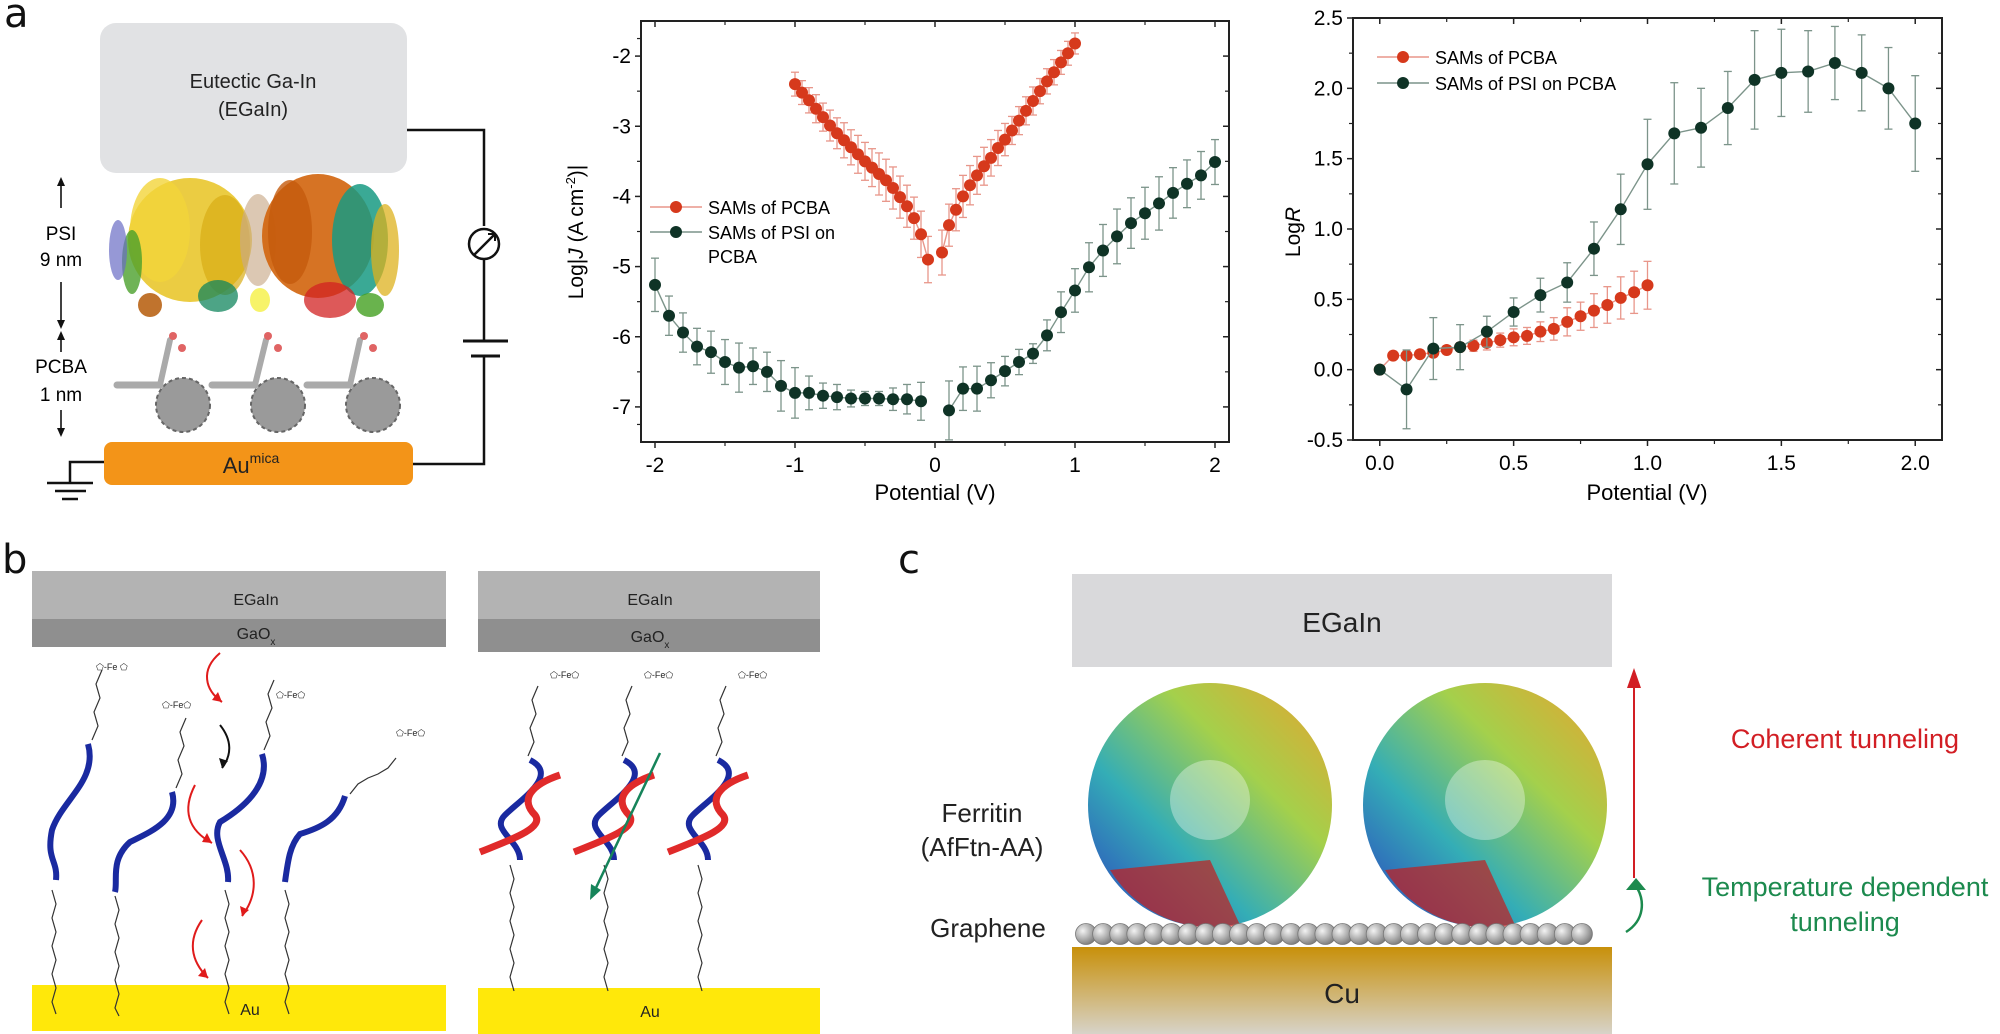  I want to click on y-tick-label: 1.5, so click(1328, 159).